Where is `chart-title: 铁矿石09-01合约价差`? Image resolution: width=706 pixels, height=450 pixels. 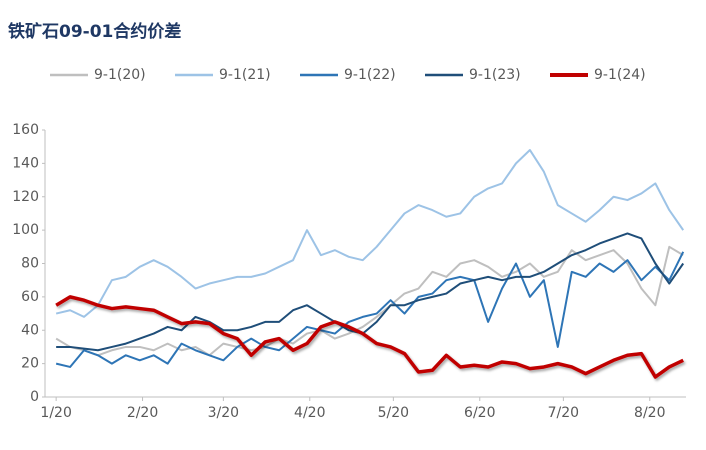 chart-title: 铁矿石09-01合约价差 is located at coordinates (94, 31).